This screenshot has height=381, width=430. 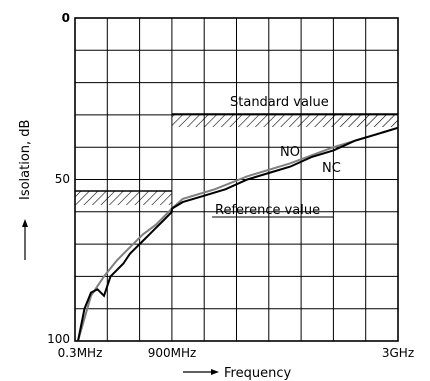 What do you see at coordinates (66, 18) in the screenshot?
I see `y-tick-0: 0` at bounding box center [66, 18].